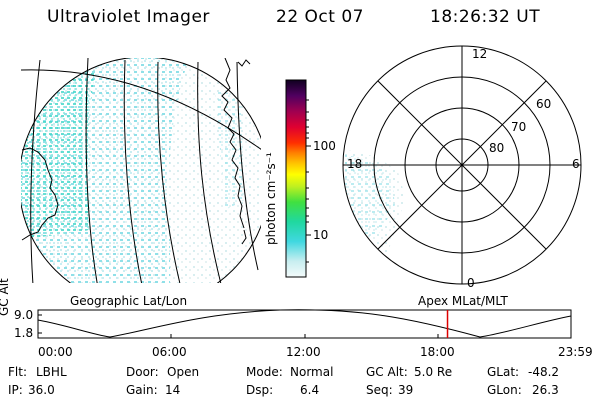 This screenshot has height=400, width=600. I want to click on timeline-x-tick-2359: 23:59, so click(575, 352).